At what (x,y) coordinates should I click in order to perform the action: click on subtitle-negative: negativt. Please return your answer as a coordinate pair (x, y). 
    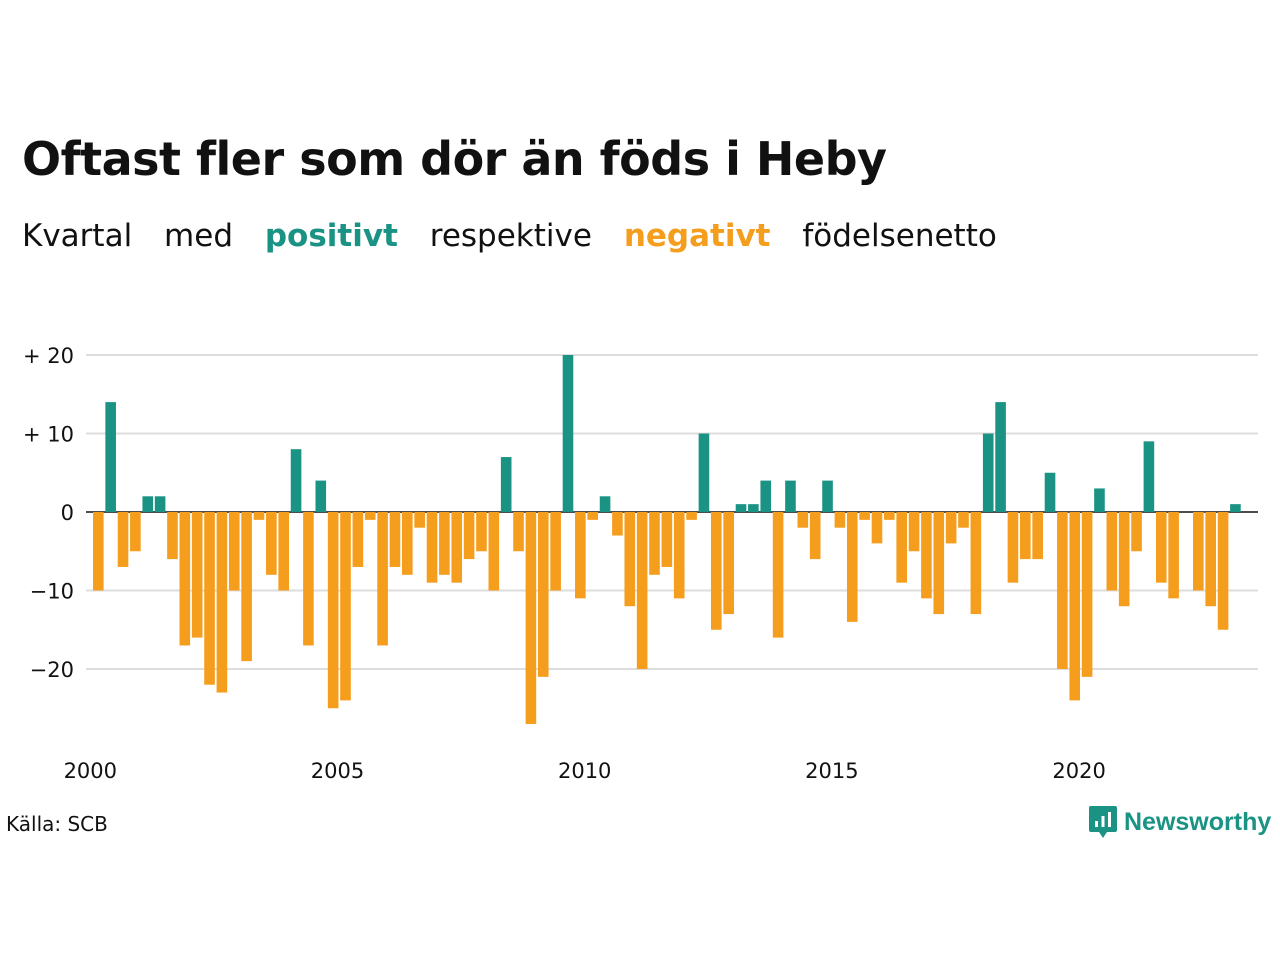
    Looking at the image, I should click on (697, 236).